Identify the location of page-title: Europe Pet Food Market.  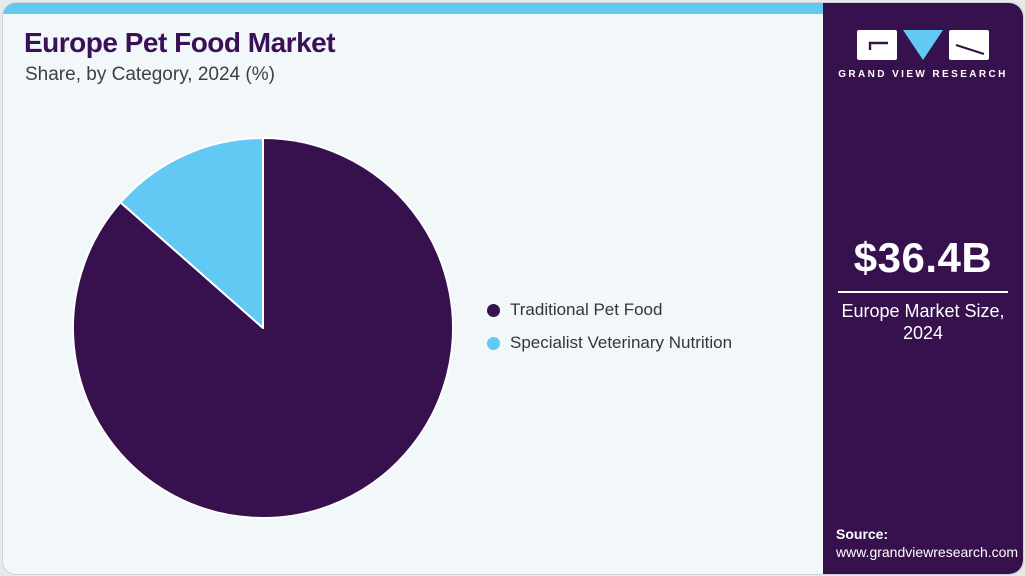
(180, 42).